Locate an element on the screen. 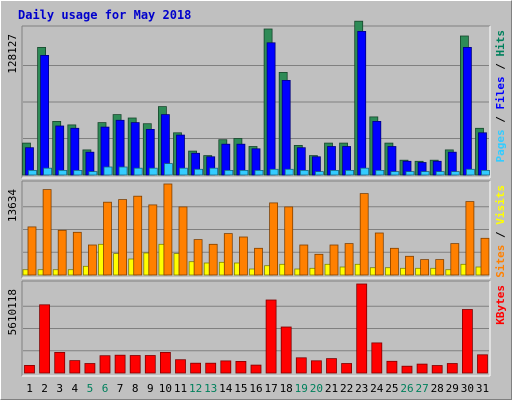 The height and width of the screenshot is (400, 512). chart-title: Daily usage for May 2018 is located at coordinates (104, 15).